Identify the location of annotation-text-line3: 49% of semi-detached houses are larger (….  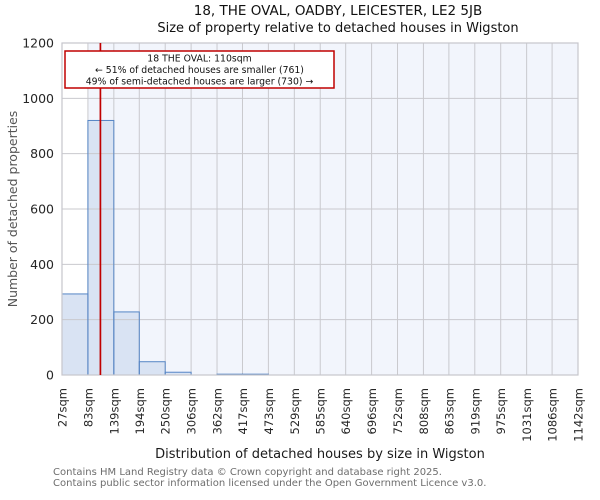
(200, 82).